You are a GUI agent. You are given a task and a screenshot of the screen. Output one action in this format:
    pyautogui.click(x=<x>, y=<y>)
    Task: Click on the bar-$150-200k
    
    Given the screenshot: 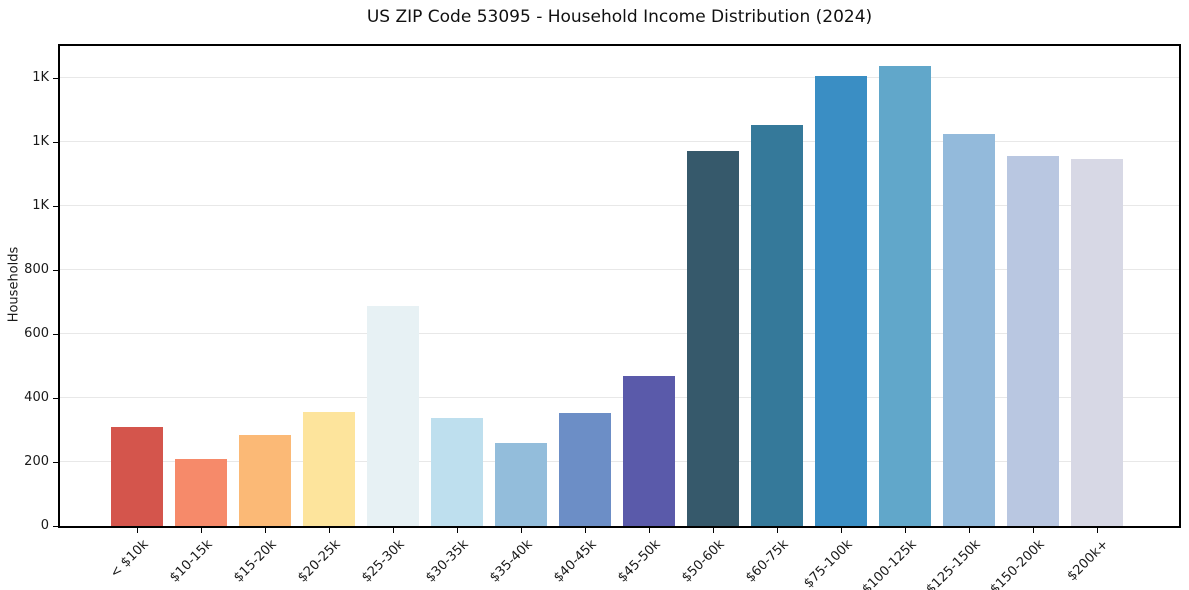 What is the action you would take?
    pyautogui.click(x=1033, y=341)
    